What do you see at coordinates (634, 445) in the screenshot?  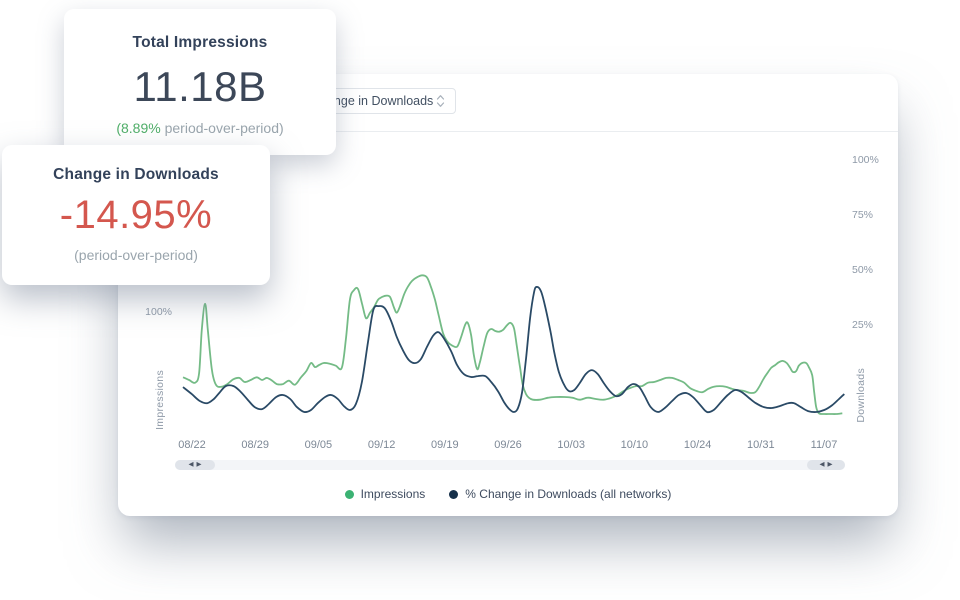 I see `x-axis-tick: 10/10` at bounding box center [634, 445].